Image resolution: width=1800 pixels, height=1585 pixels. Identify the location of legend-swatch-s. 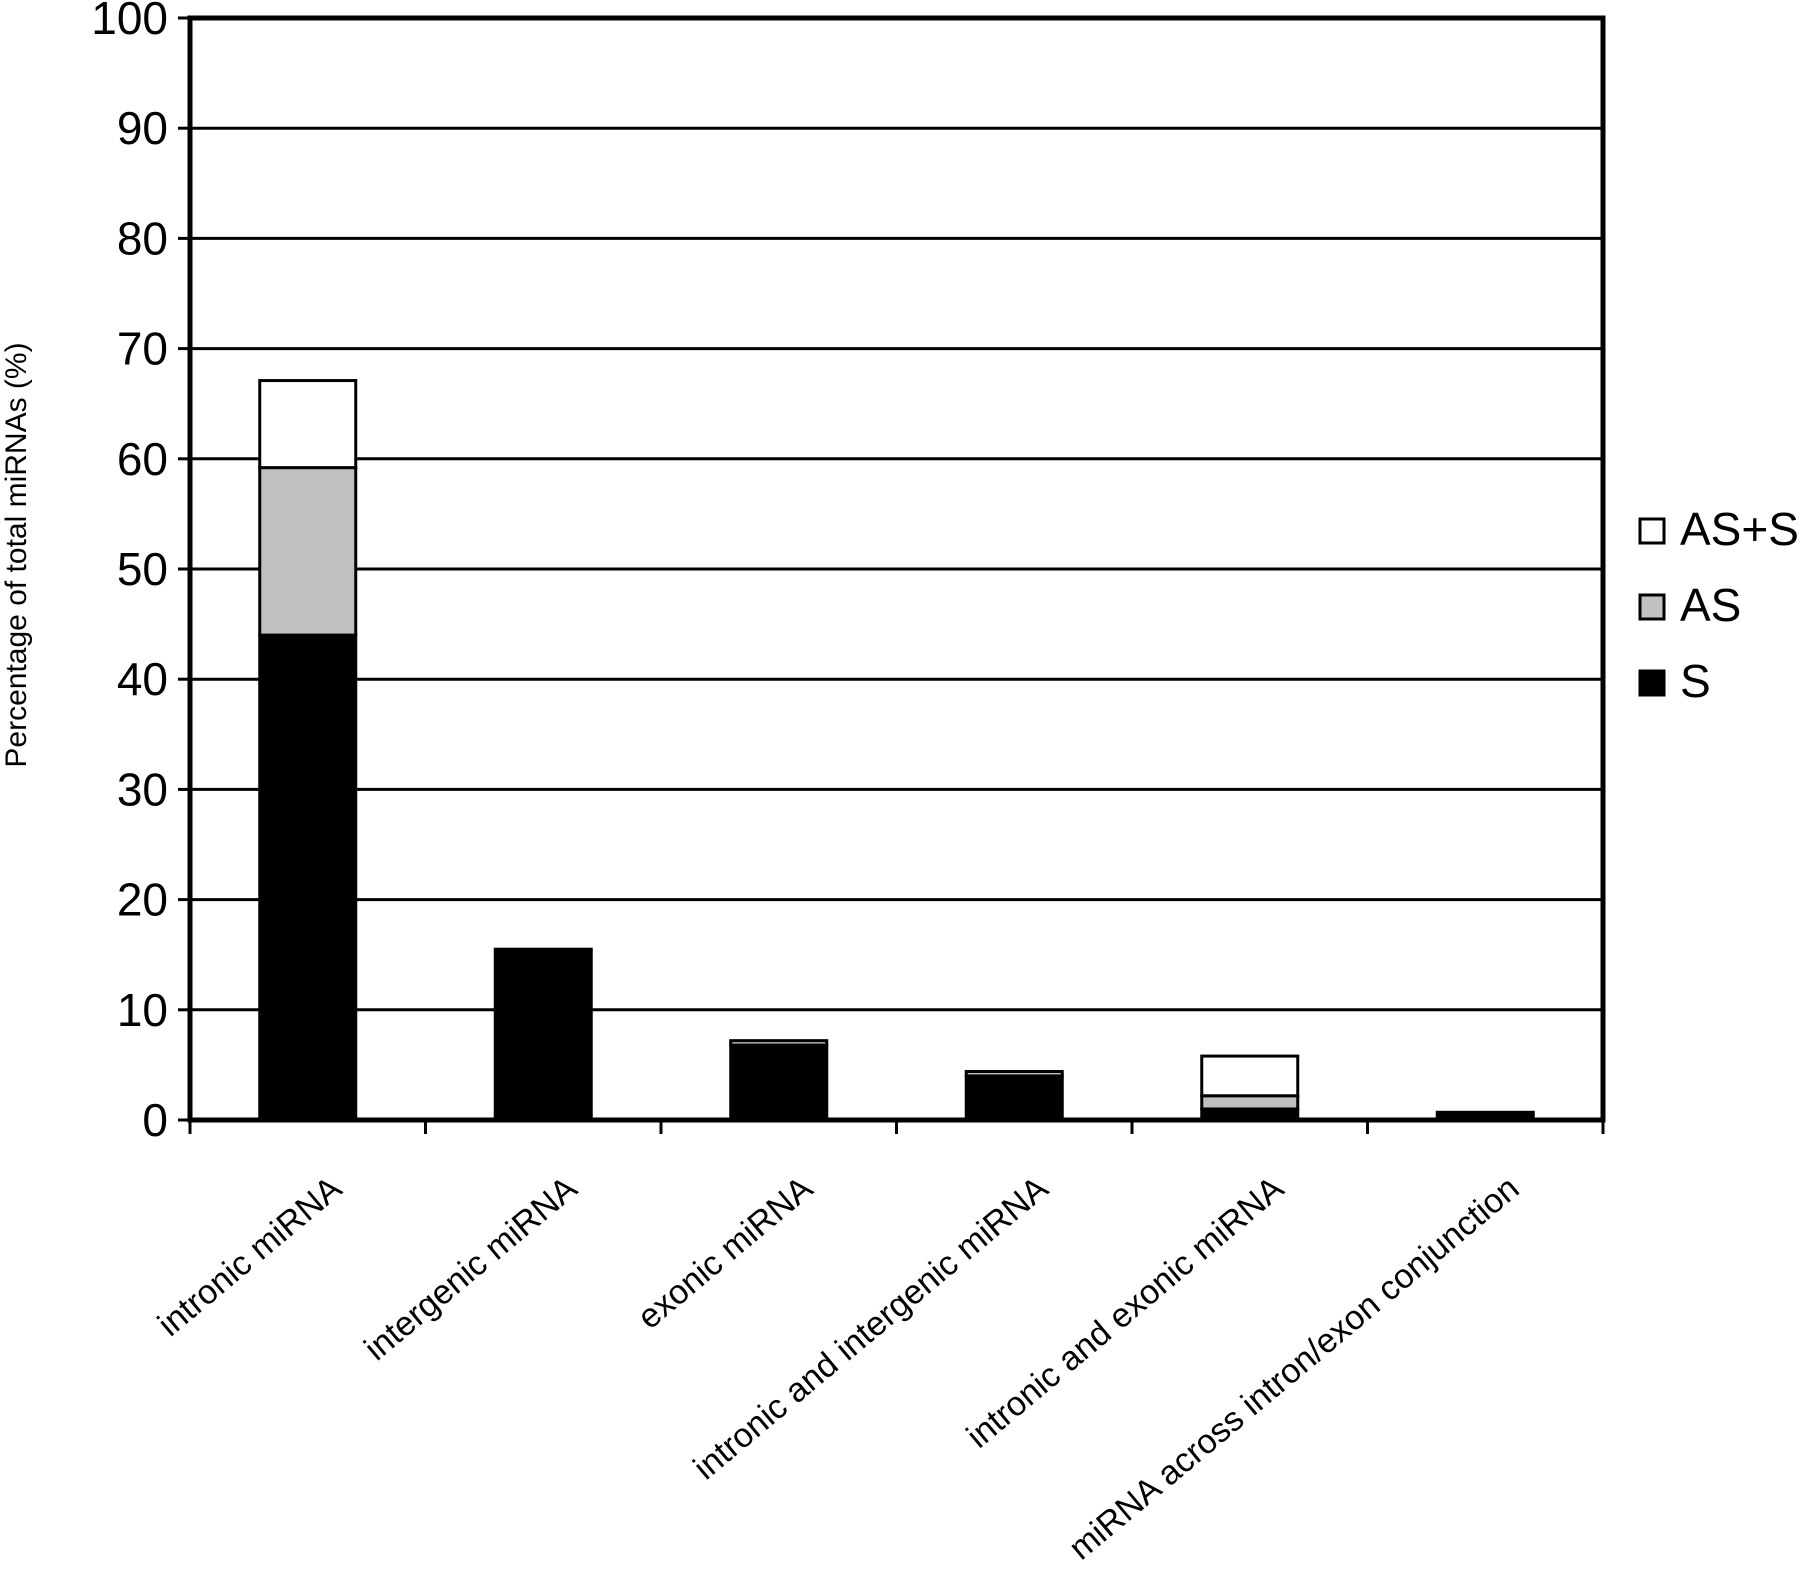
(1652, 683).